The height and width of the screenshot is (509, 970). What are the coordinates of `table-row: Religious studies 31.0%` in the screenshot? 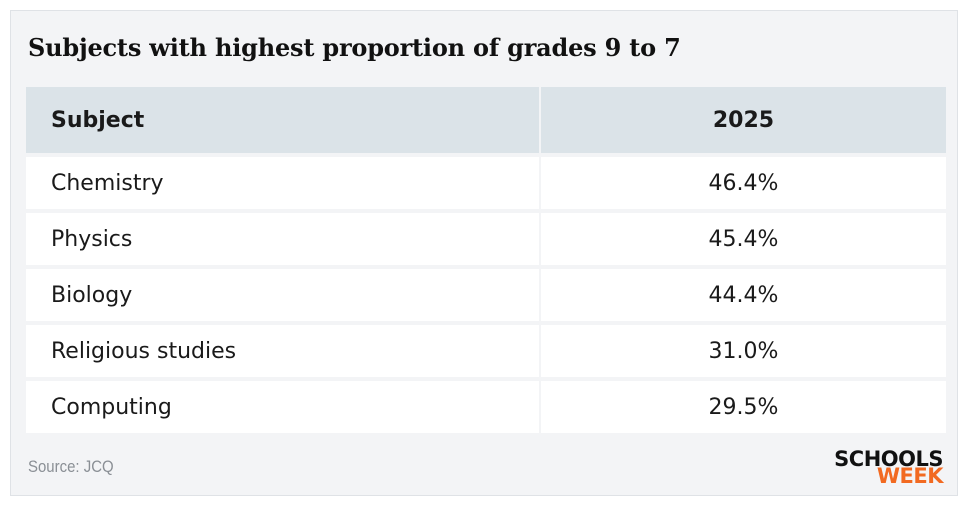 It's located at (486, 349).